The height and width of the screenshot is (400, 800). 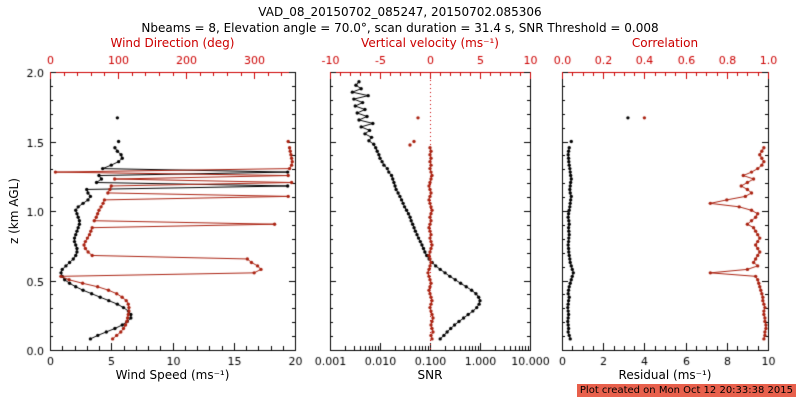 What do you see at coordinates (665, 43) in the screenshot?
I see `correlation-axis-label: Correlation` at bounding box center [665, 43].